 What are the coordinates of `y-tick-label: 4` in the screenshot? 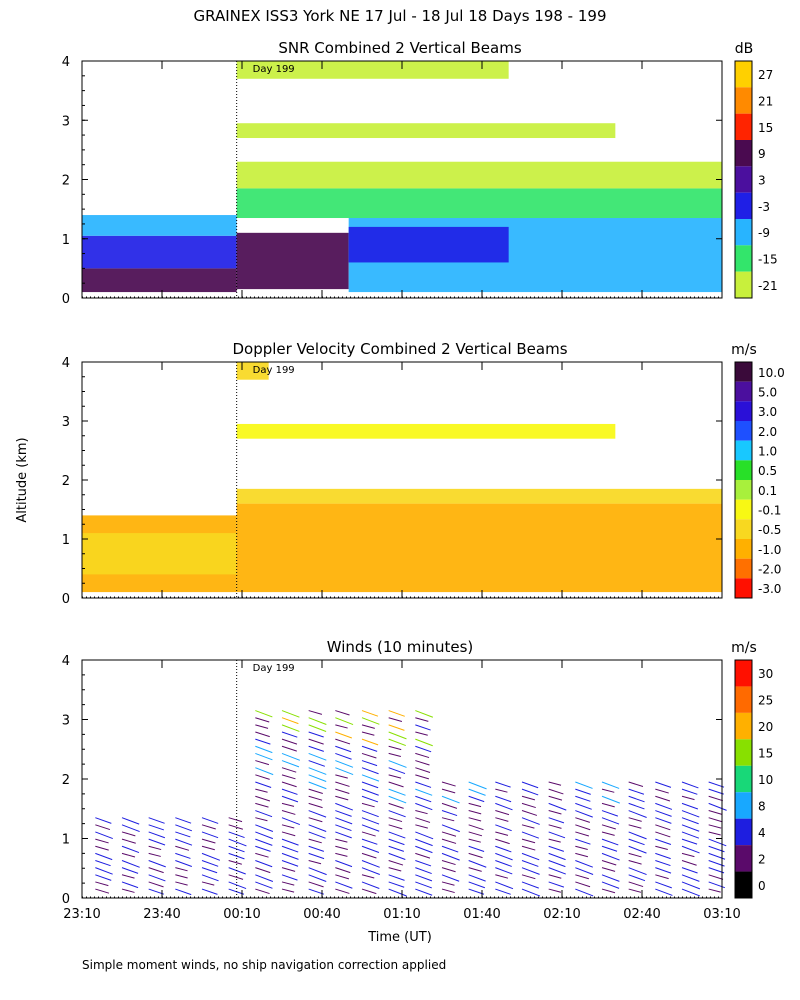 It's located at (66, 661).